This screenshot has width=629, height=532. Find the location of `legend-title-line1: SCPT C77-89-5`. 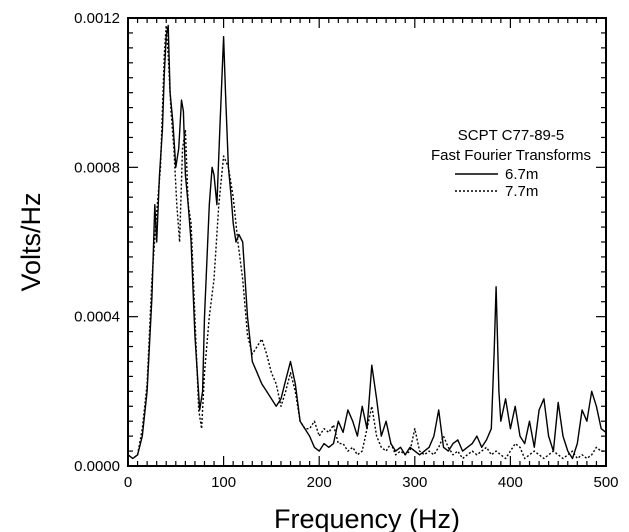

legend-title-line1: SCPT C77-89-5 is located at coordinates (511, 135).